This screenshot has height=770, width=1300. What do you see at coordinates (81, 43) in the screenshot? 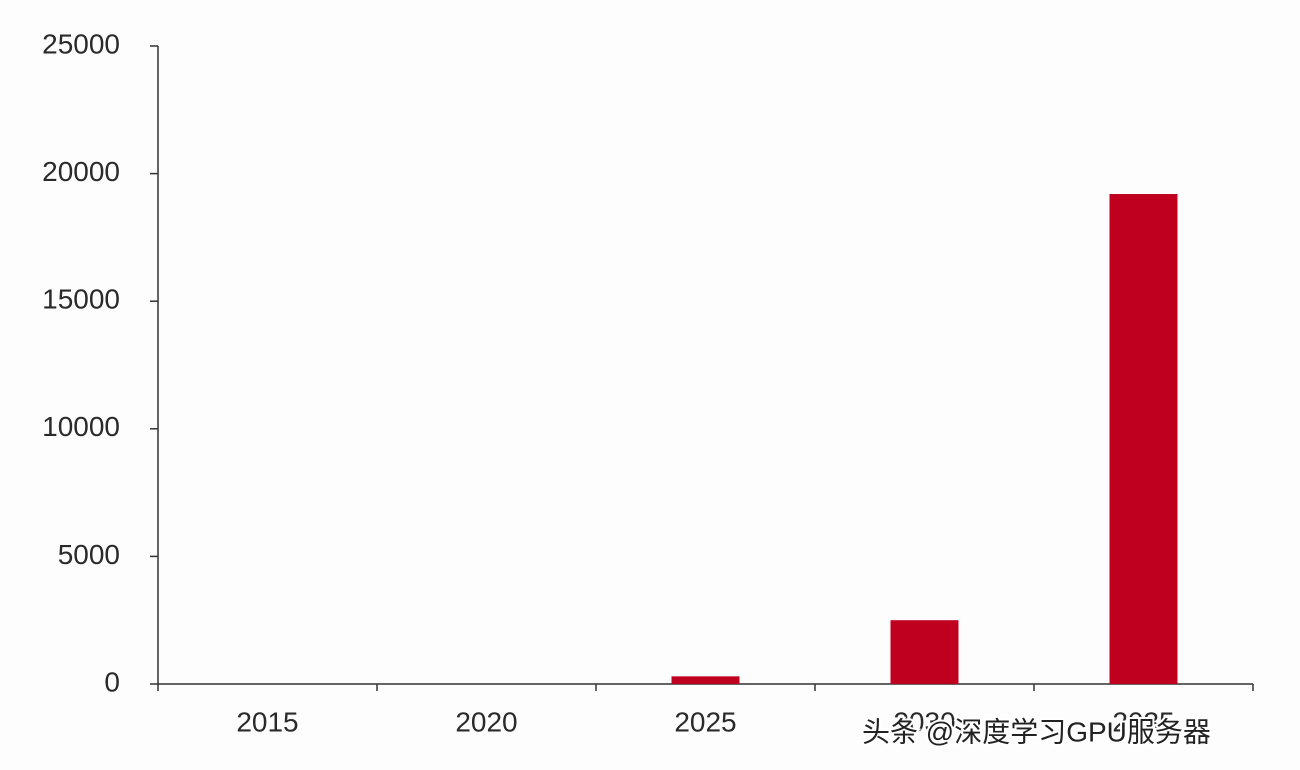
I see `y-tick-label: 25000` at bounding box center [81, 43].